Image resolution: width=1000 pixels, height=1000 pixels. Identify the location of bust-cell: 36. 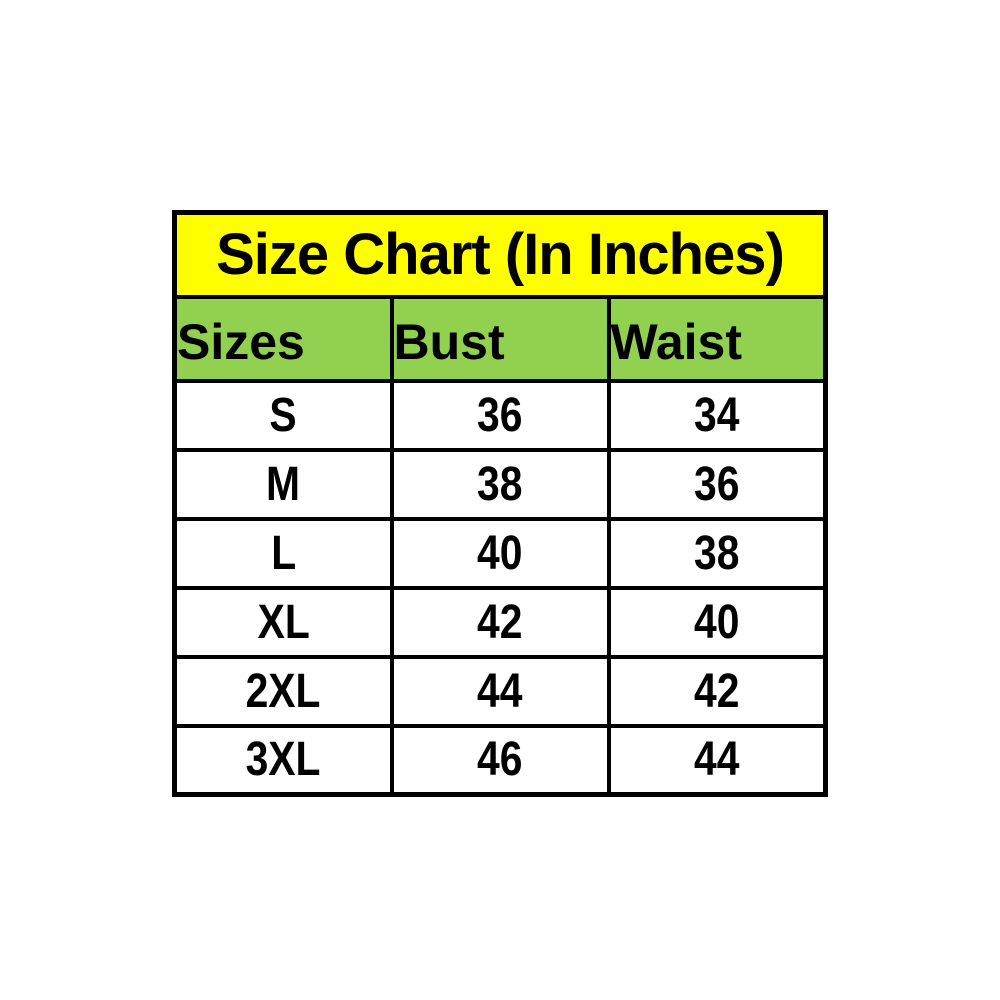
(500, 415).